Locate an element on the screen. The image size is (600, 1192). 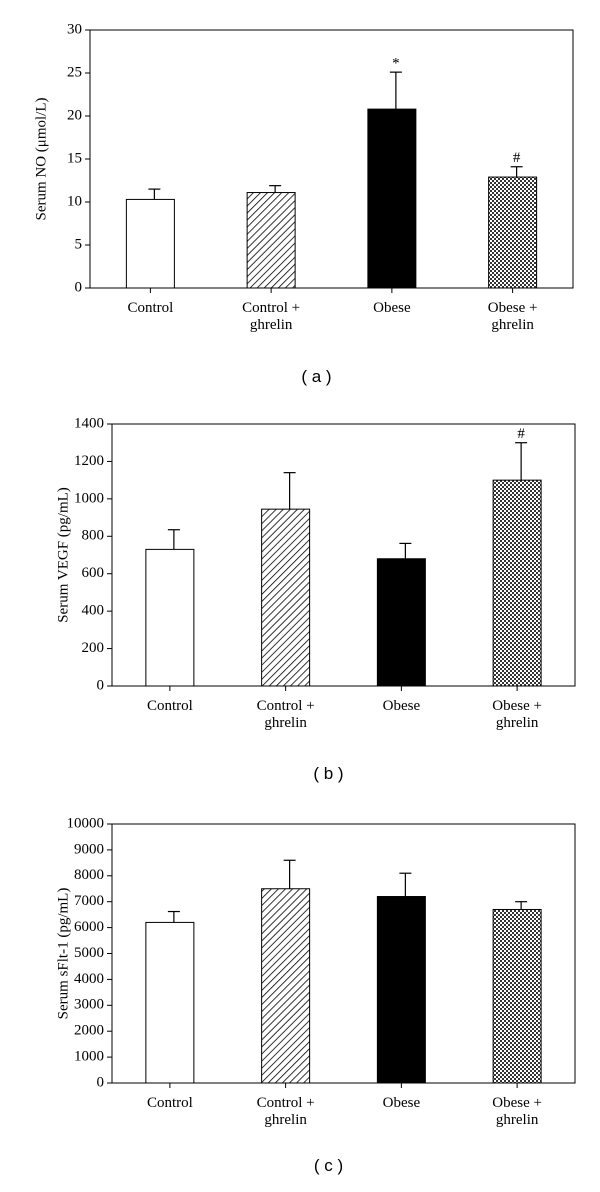
y-tick-label: 5 is located at coordinates (79, 244).